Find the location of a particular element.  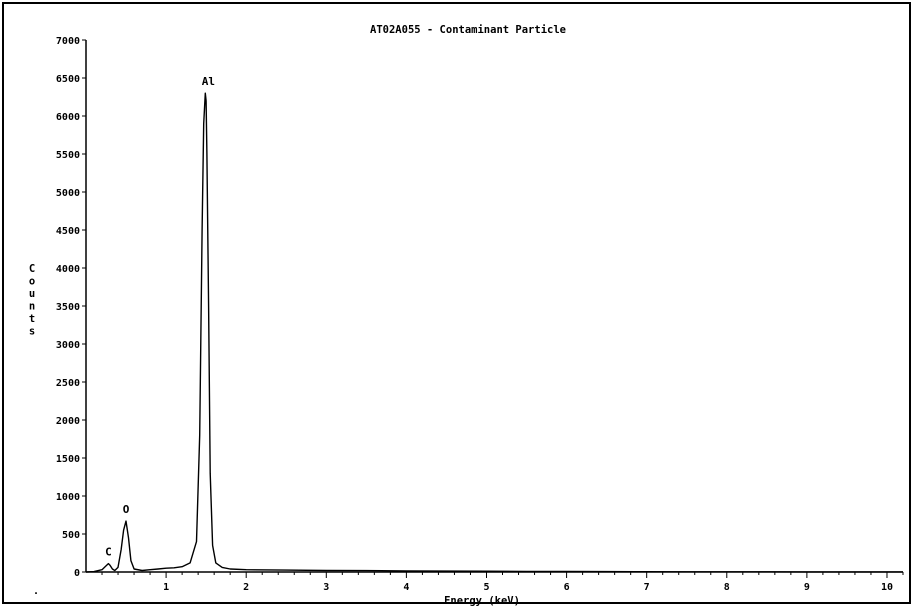

x-tick-label: 3 is located at coordinates (326, 587).